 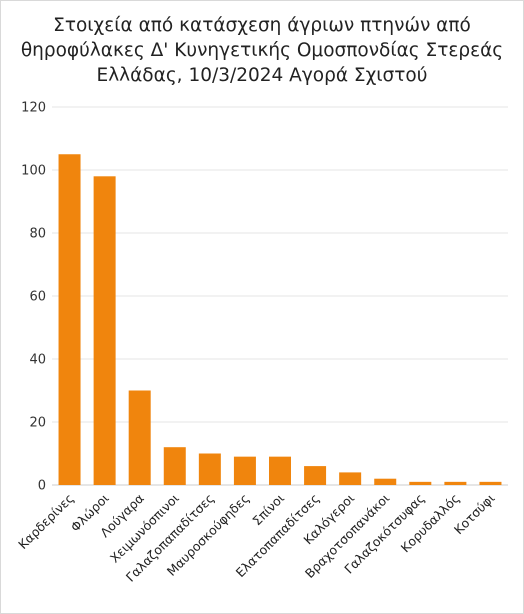 What do you see at coordinates (37, 360) in the screenshot?
I see `y-tick-label: 40` at bounding box center [37, 360].